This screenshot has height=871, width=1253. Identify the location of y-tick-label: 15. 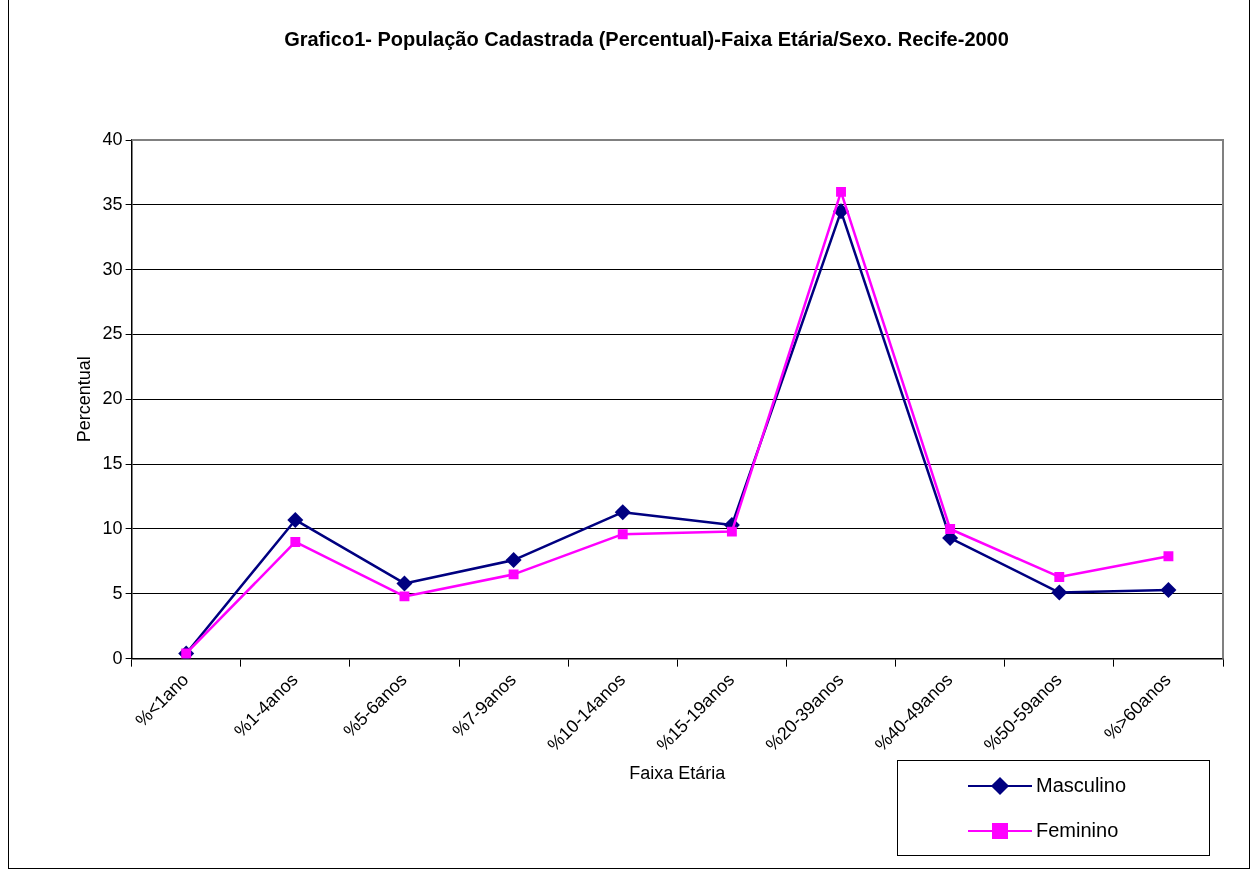
(112, 463).